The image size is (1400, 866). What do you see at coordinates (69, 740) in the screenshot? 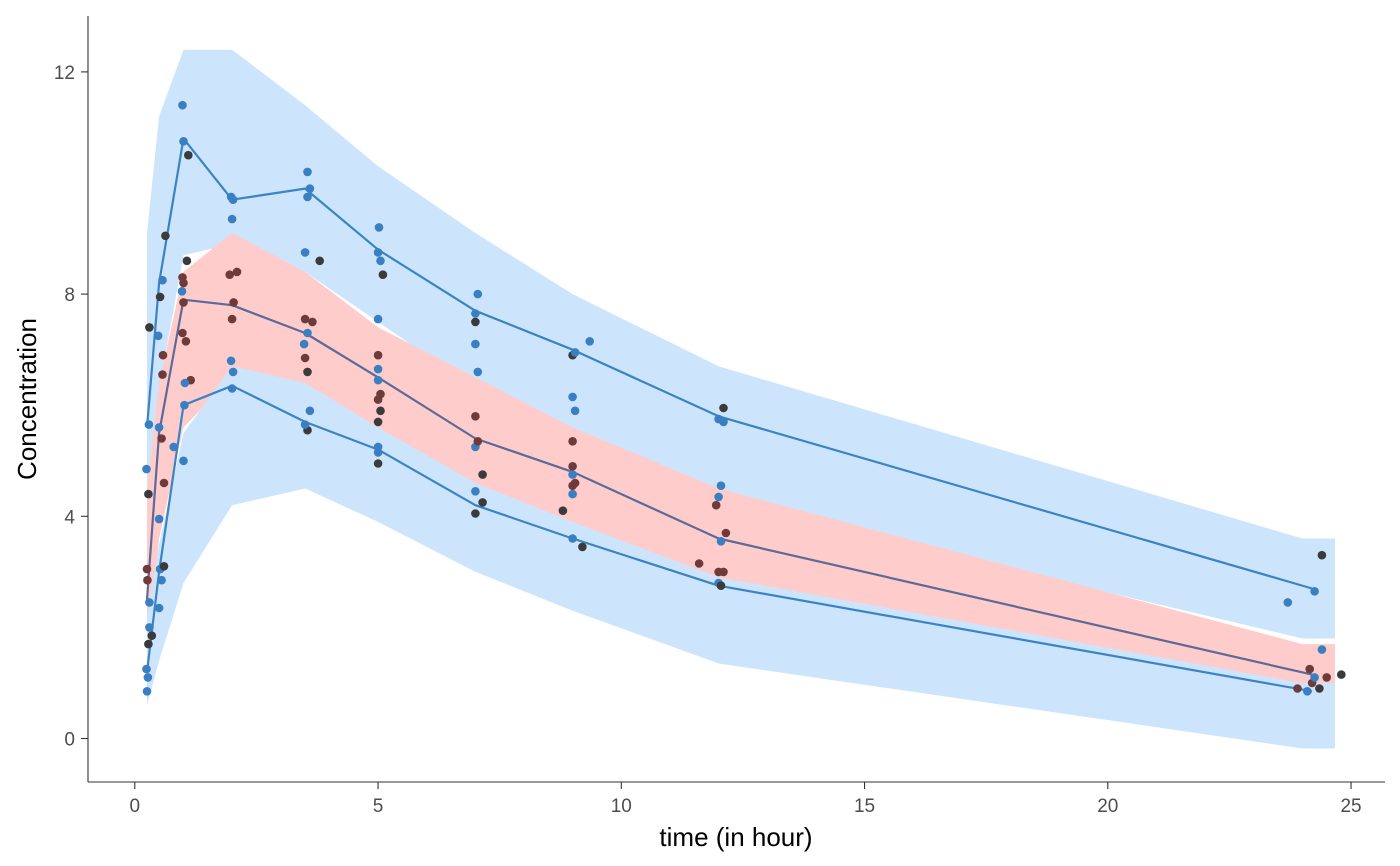
I see `y-tick-label: 0` at bounding box center [69, 740].